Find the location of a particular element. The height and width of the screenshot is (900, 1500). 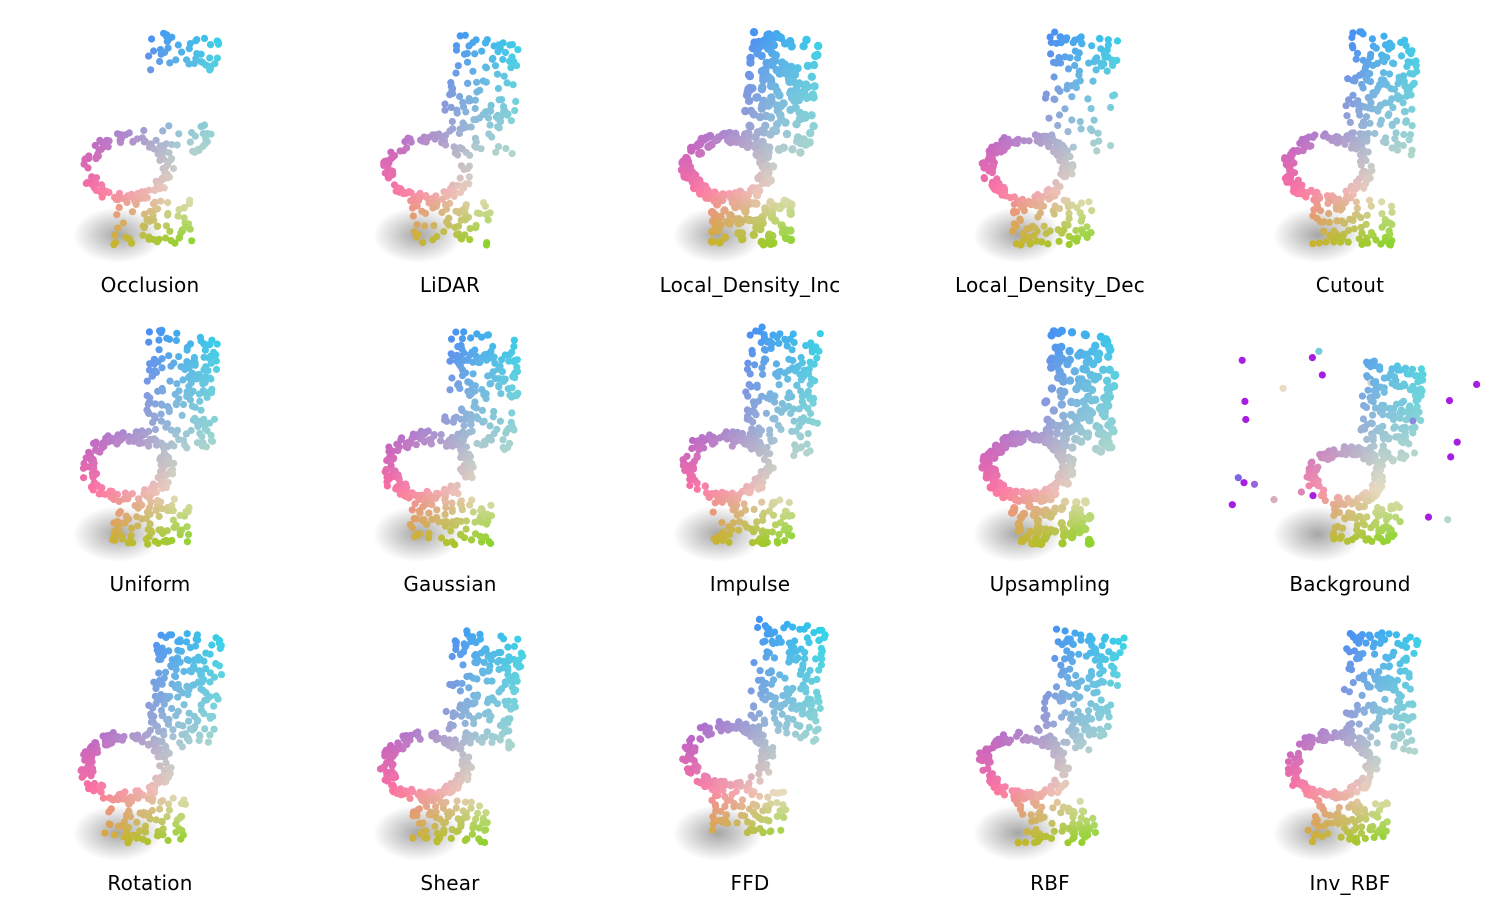

point-cloud-rotation is located at coordinates (149, 745).